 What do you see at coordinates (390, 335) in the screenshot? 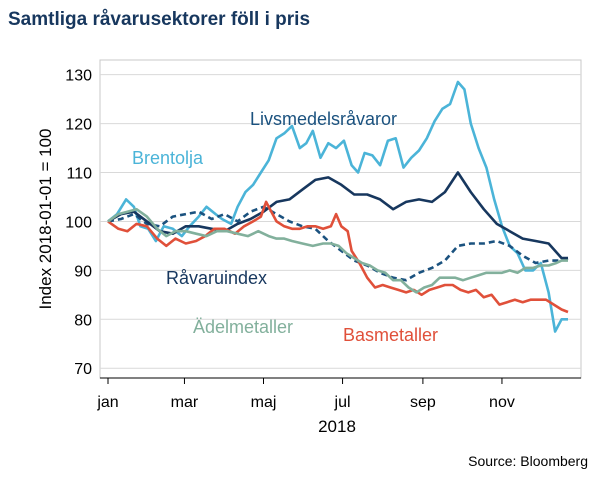
I see `label-basmetaller: Basmetaller` at bounding box center [390, 335].